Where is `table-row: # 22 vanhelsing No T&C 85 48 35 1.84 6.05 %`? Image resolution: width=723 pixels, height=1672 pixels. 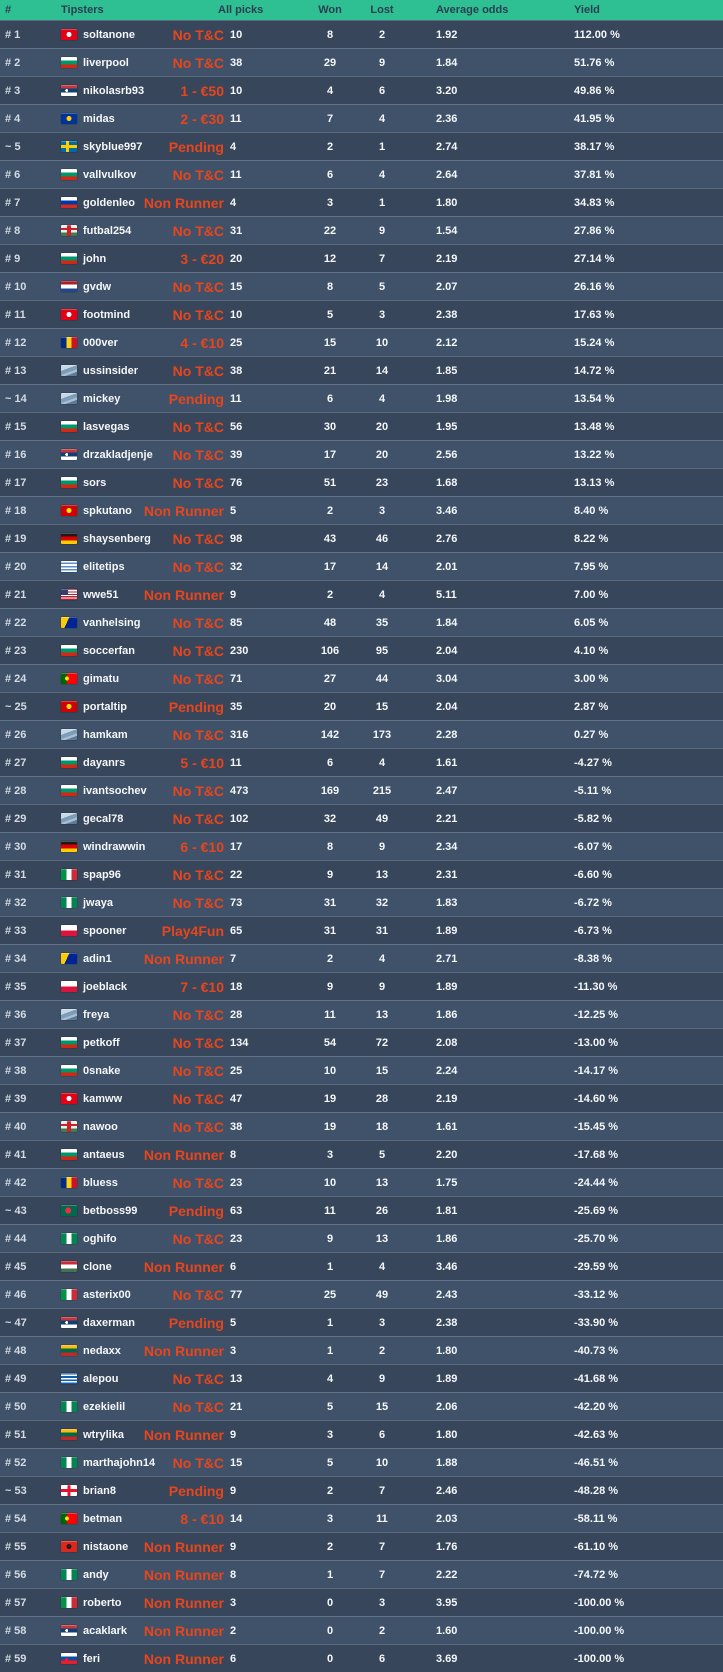 table-row: # 22 vanhelsing No T&C 85 48 35 1.84 6.05 % is located at coordinates (361, 622).